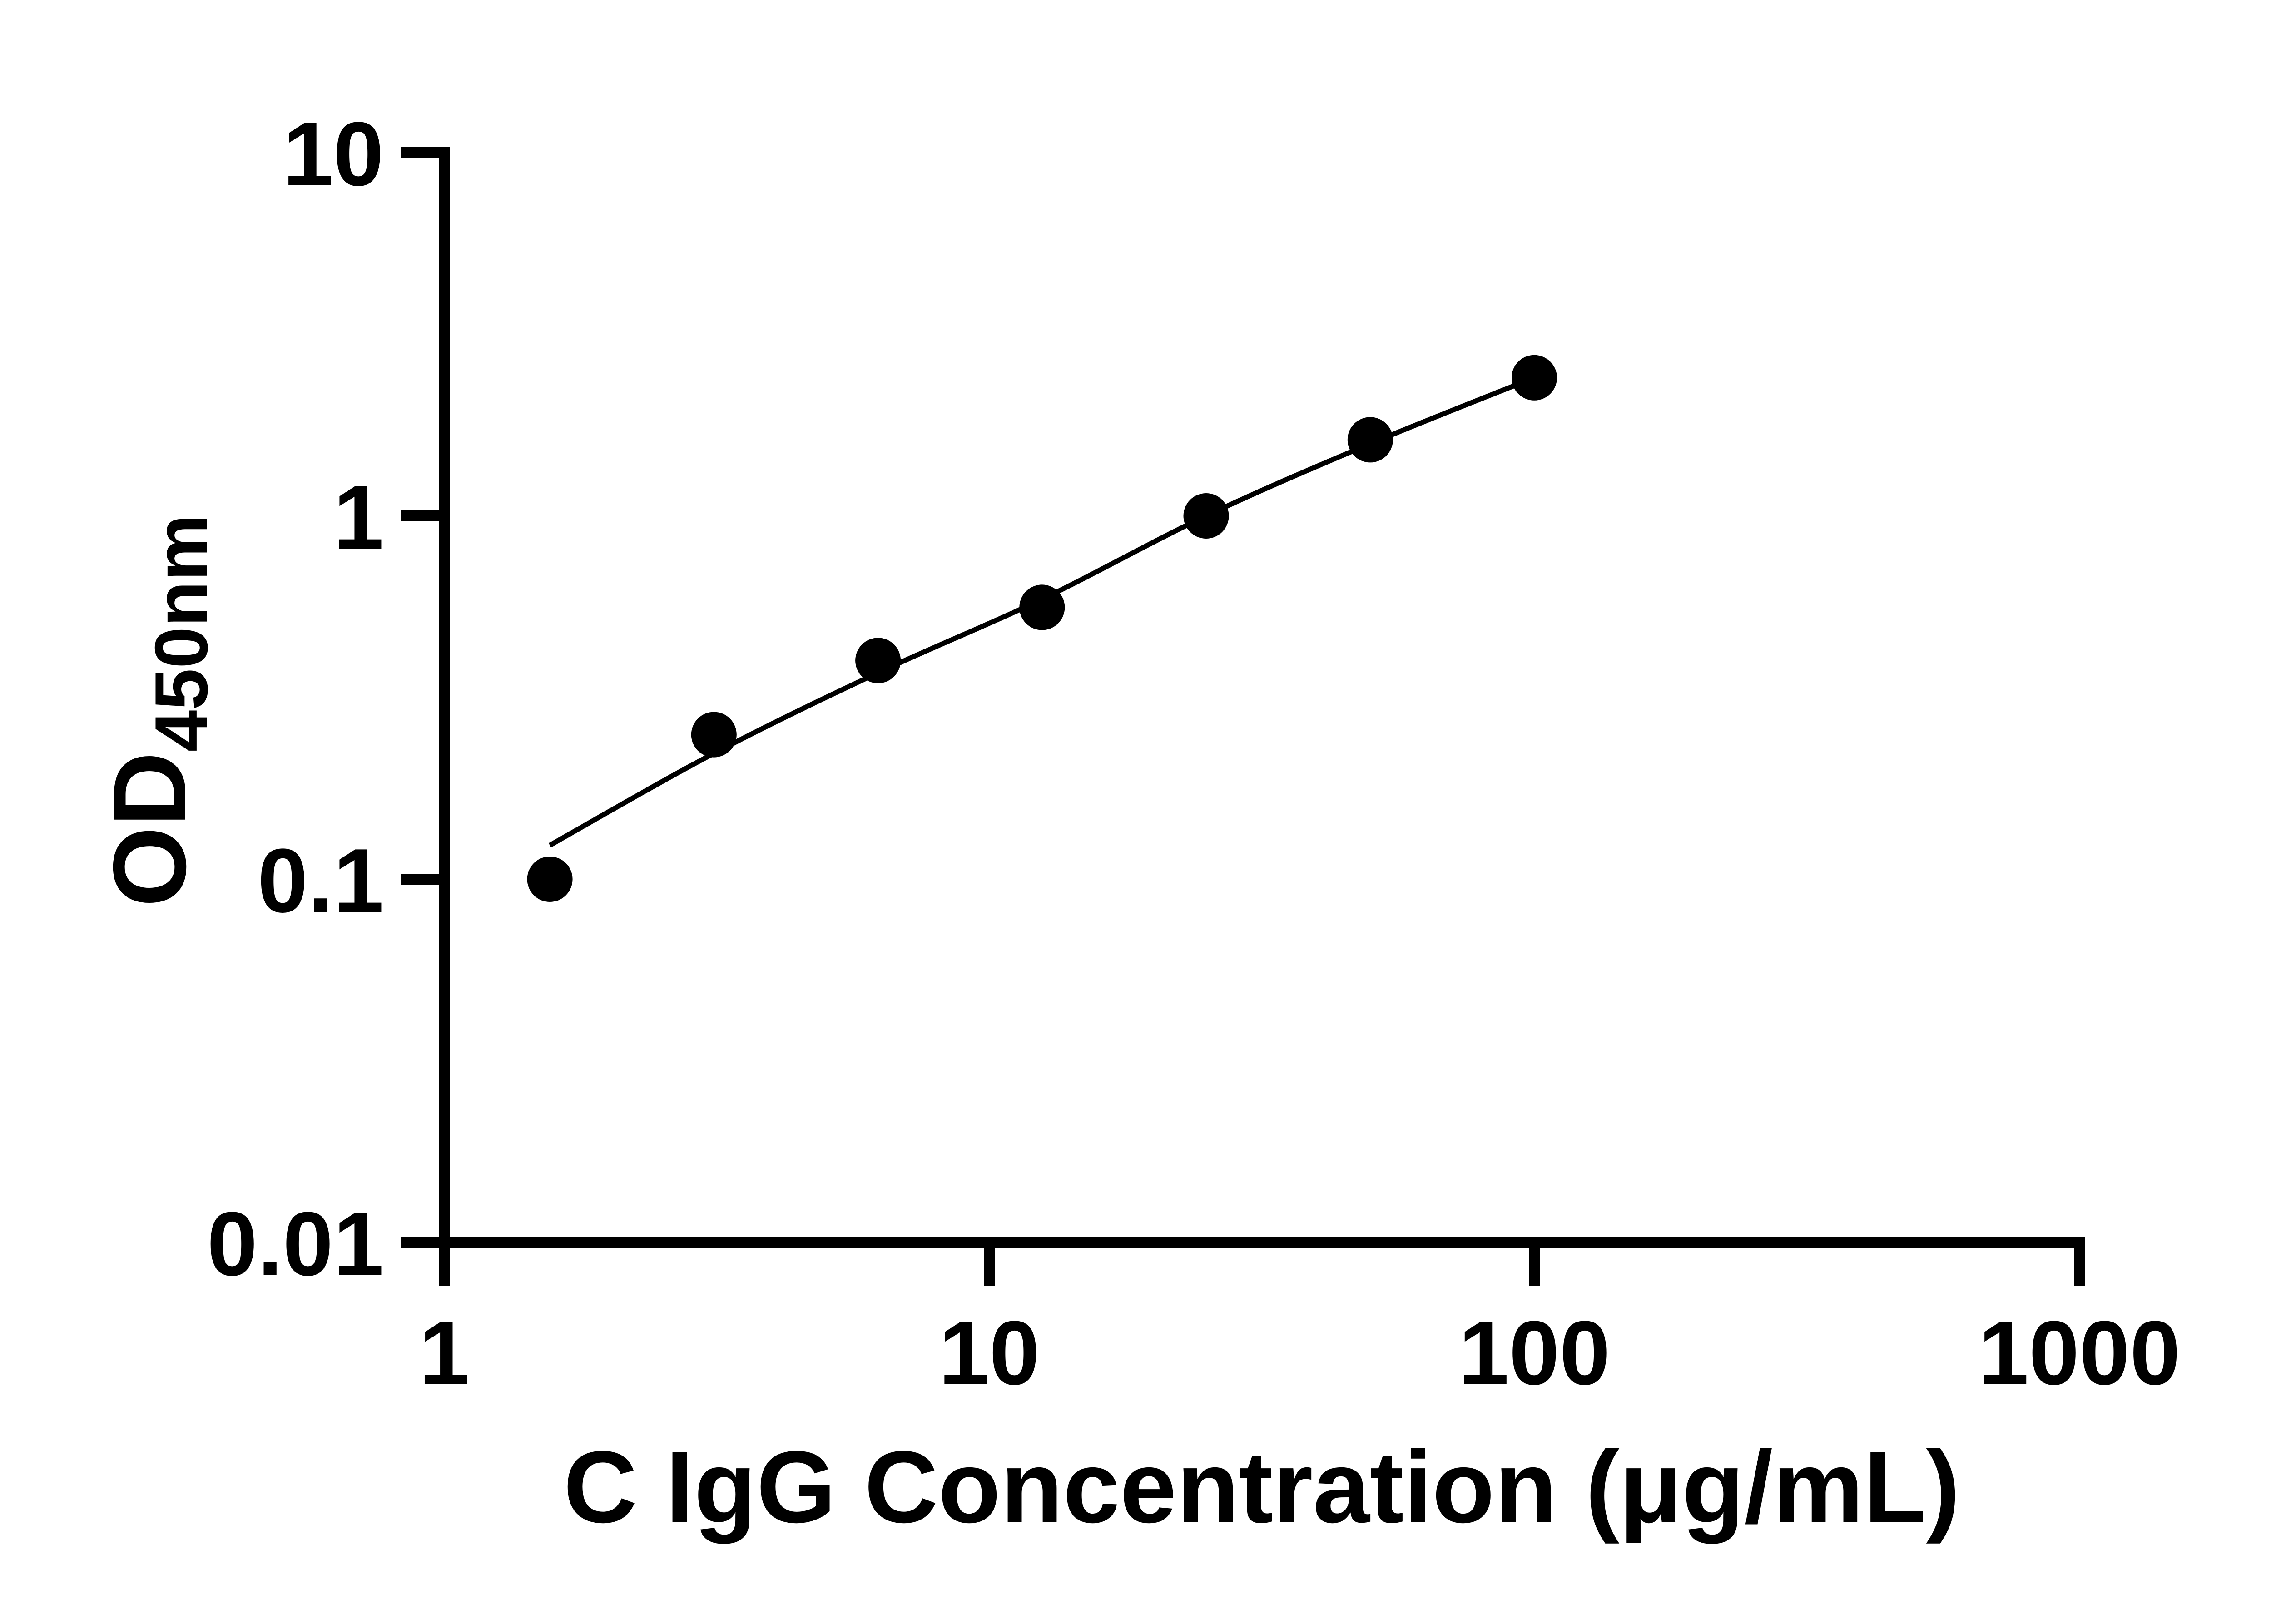  I want to click on x-tick-label-1000: 1000, so click(2079, 1353).